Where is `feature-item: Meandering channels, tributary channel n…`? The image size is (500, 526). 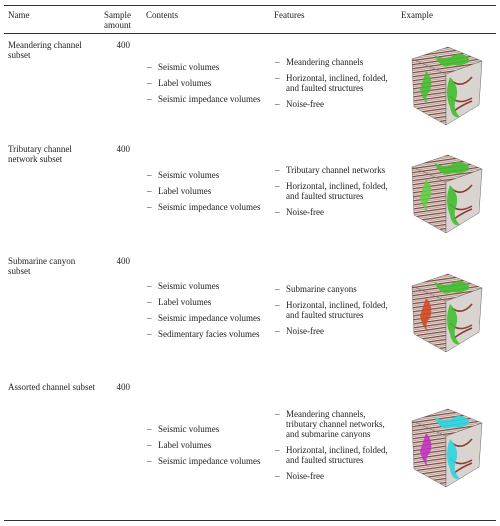
feature-item: Meandering channels, tributary channel n… is located at coordinates (334, 424).